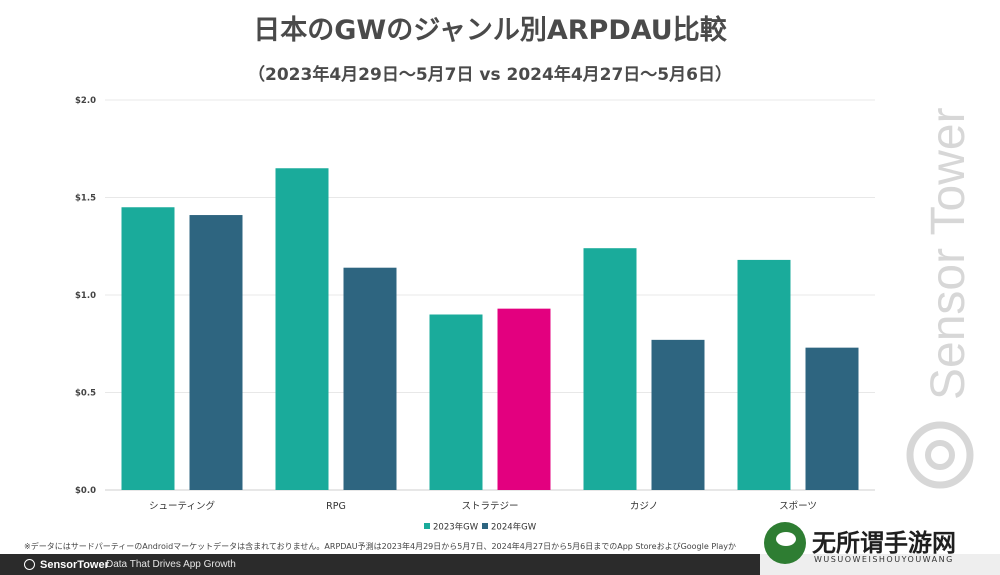 The height and width of the screenshot is (575, 1000). Describe the element at coordinates (85, 199) in the screenshot. I see `y-tick-label: $1.5` at that location.